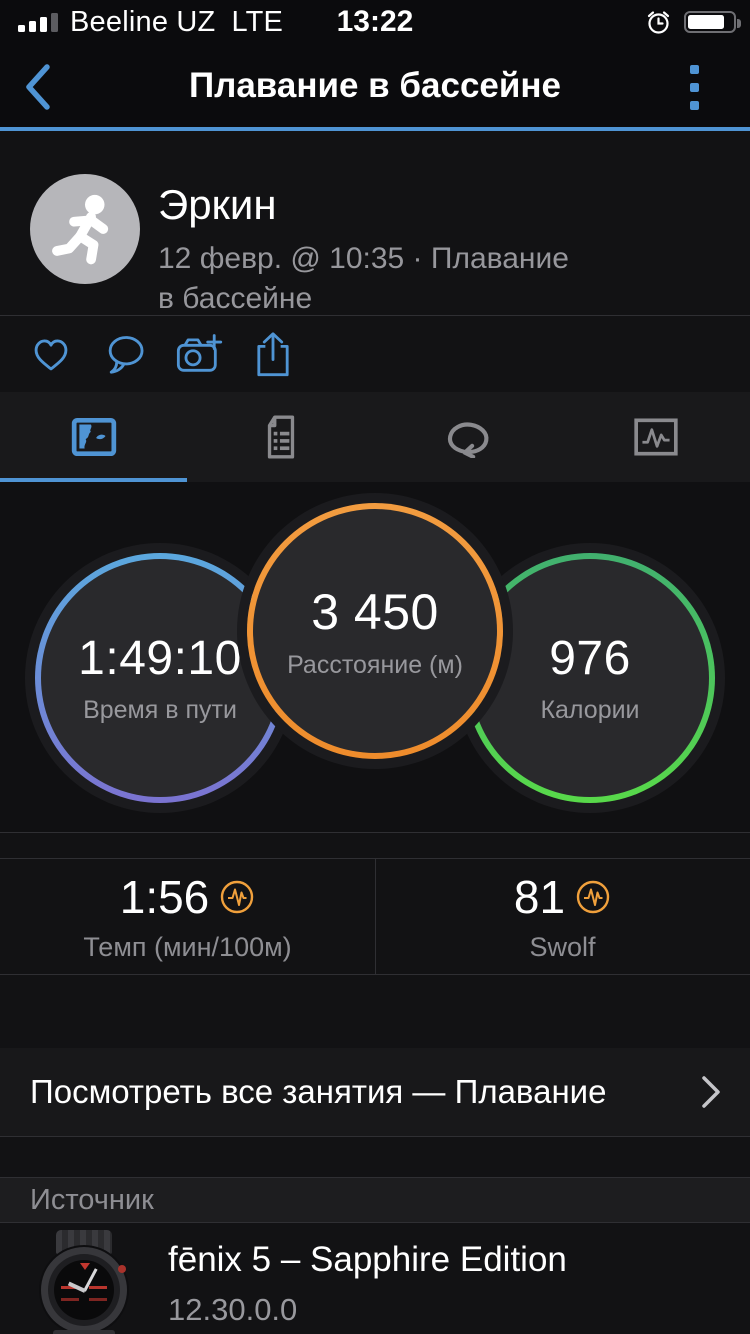 The image size is (750, 1334). Describe the element at coordinates (375, 1200) in the screenshot. I see `source-section-header: Источник` at that location.